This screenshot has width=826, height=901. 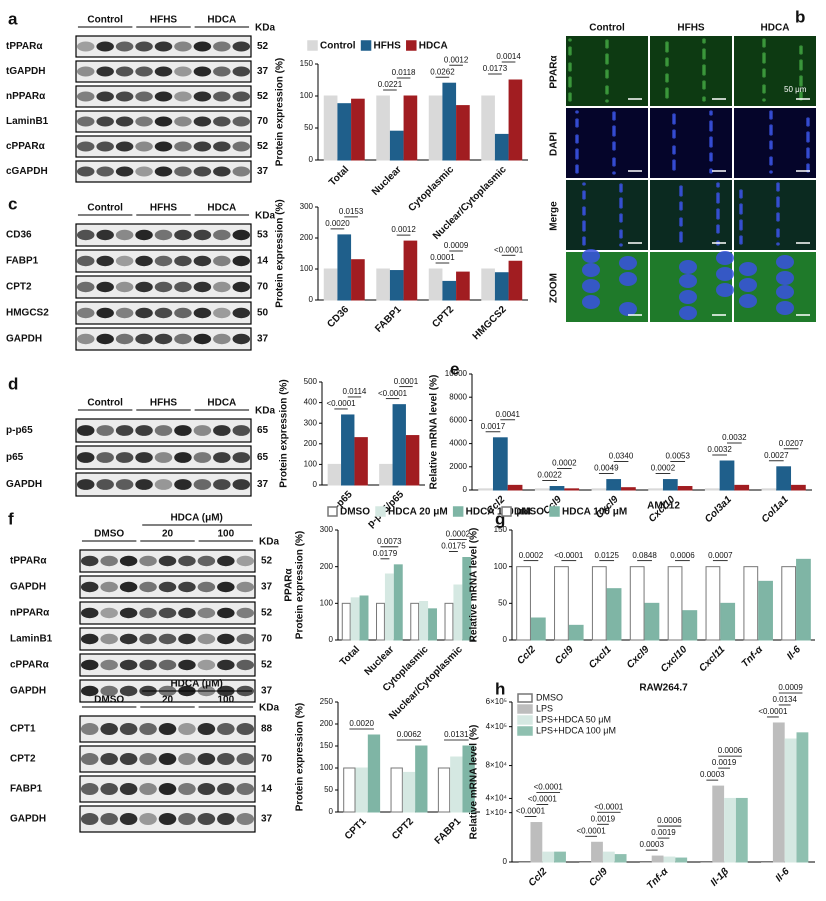 I want to click on blot-kda: 65, so click(x=263, y=430).